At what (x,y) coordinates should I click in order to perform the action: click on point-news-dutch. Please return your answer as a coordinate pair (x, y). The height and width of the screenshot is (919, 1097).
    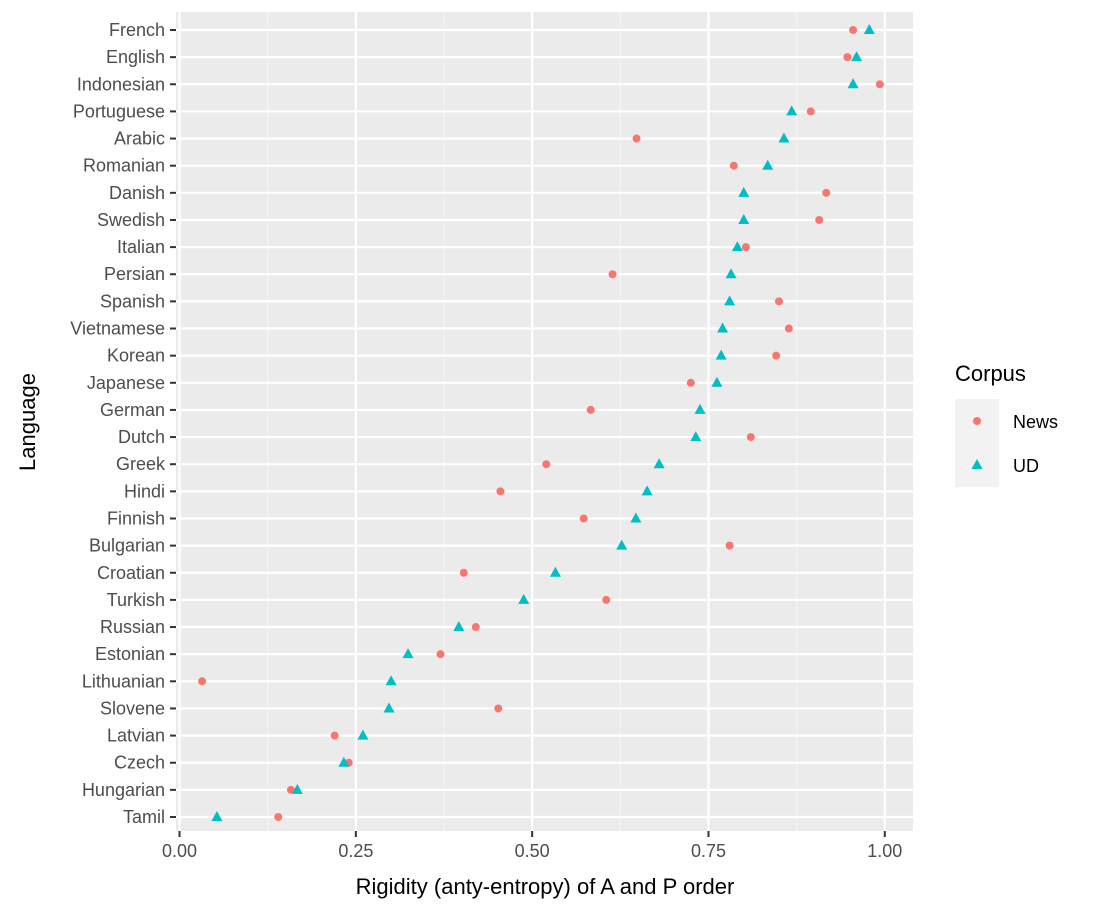
    Looking at the image, I should click on (750, 437).